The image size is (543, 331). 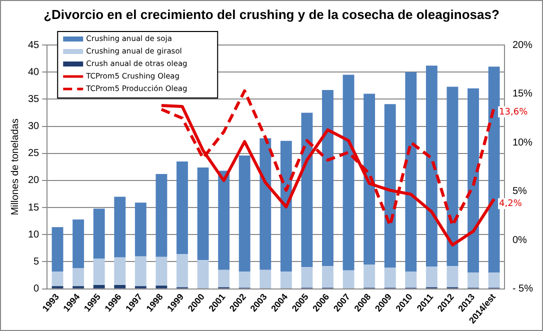 What do you see at coordinates (34, 180) in the screenshot?
I see `y-tick-label: 20` at bounding box center [34, 180].